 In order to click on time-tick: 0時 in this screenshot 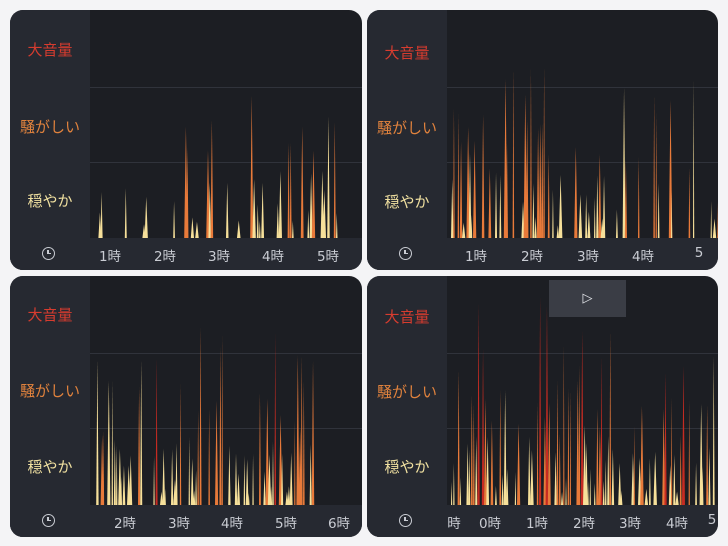, I will do `click(490, 524)`.